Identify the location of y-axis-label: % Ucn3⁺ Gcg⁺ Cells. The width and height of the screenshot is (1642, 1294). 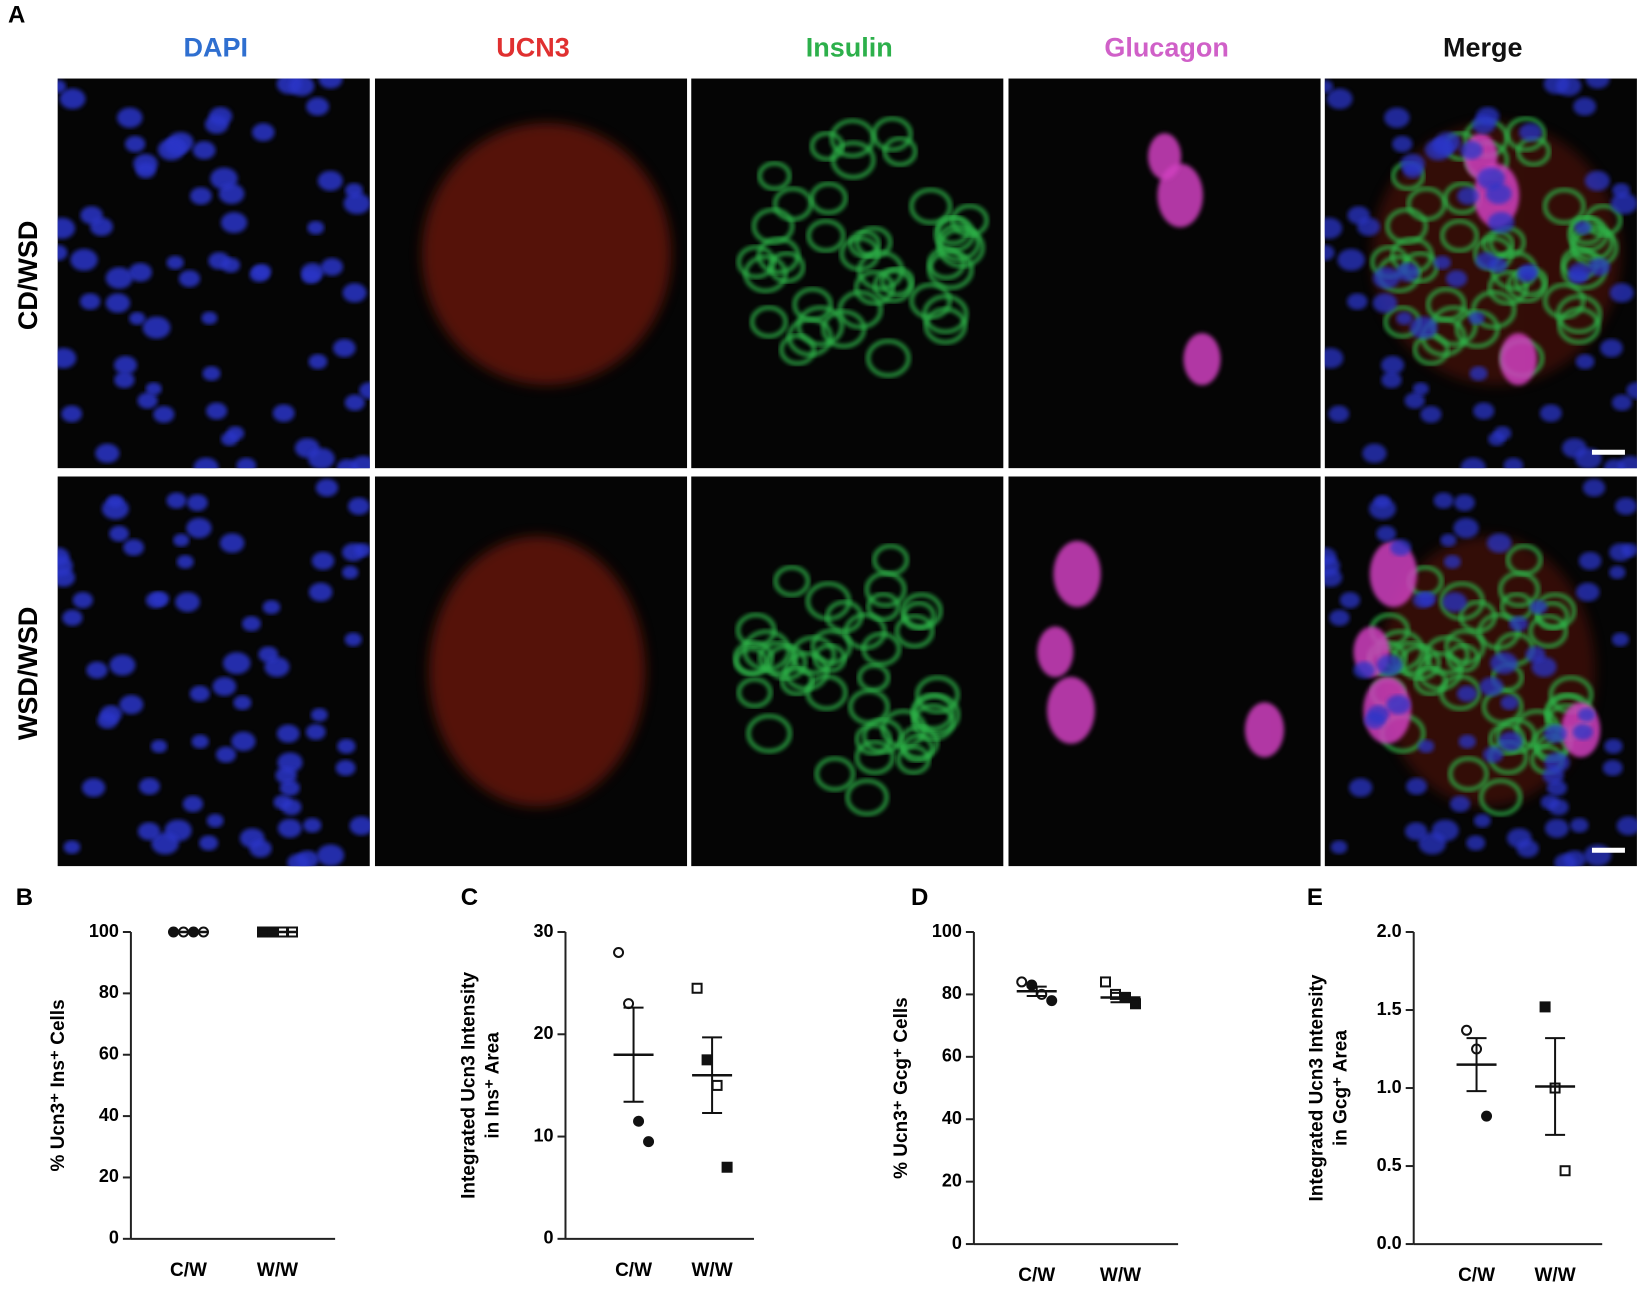
(901, 1088).